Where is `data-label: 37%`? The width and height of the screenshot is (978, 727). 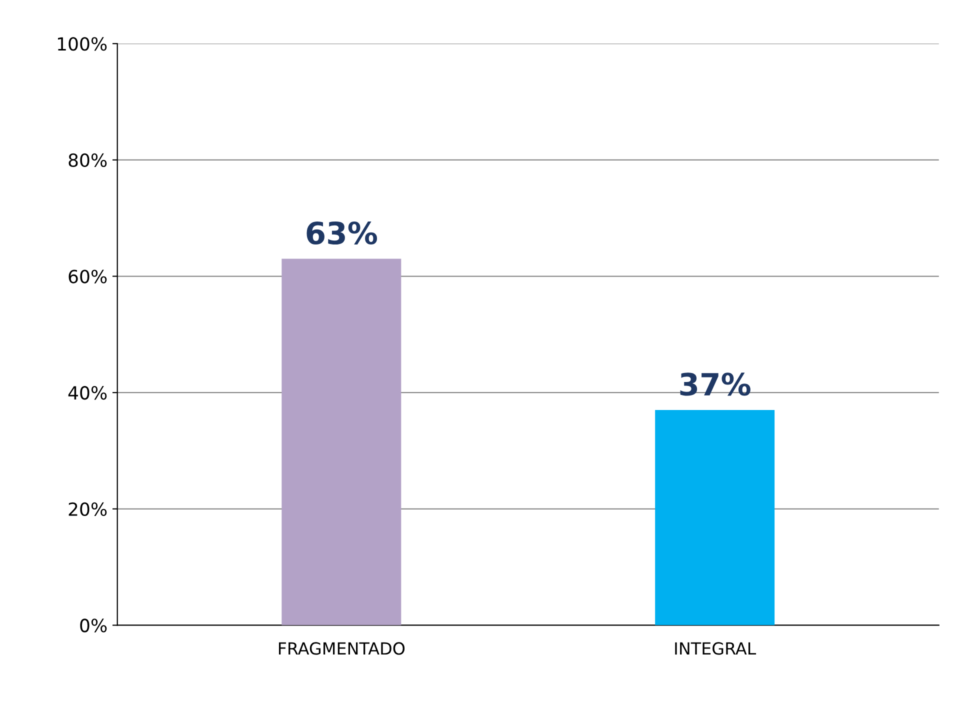 data-label: 37% is located at coordinates (715, 384).